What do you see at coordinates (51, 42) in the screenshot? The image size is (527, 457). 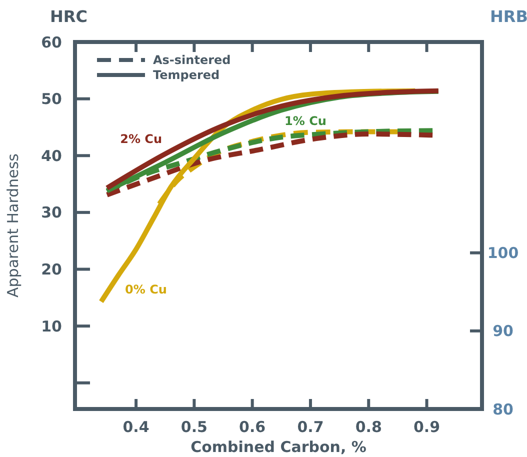 I see `y-tick-label: 60` at bounding box center [51, 42].